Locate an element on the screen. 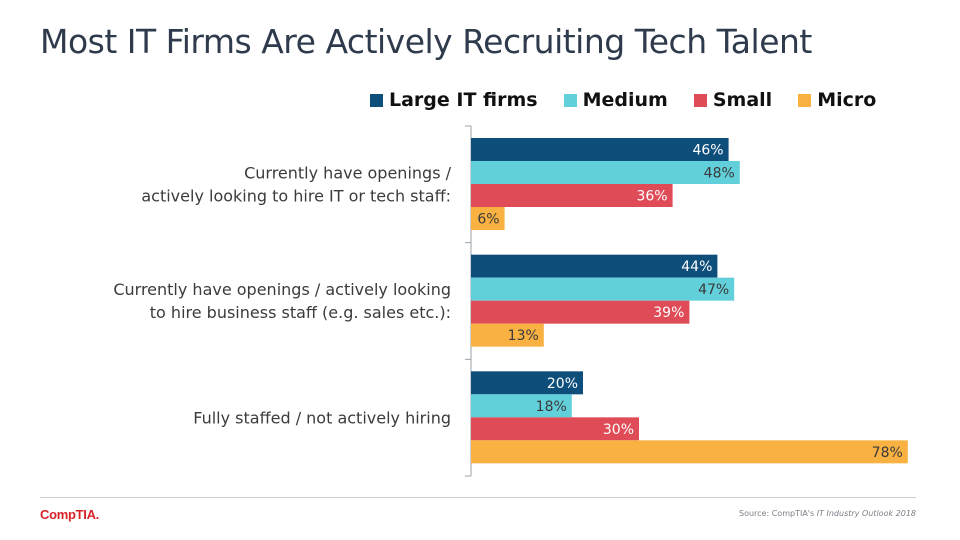 The height and width of the screenshot is (540, 960). legend-item-micro: Micro is located at coordinates (837, 100).